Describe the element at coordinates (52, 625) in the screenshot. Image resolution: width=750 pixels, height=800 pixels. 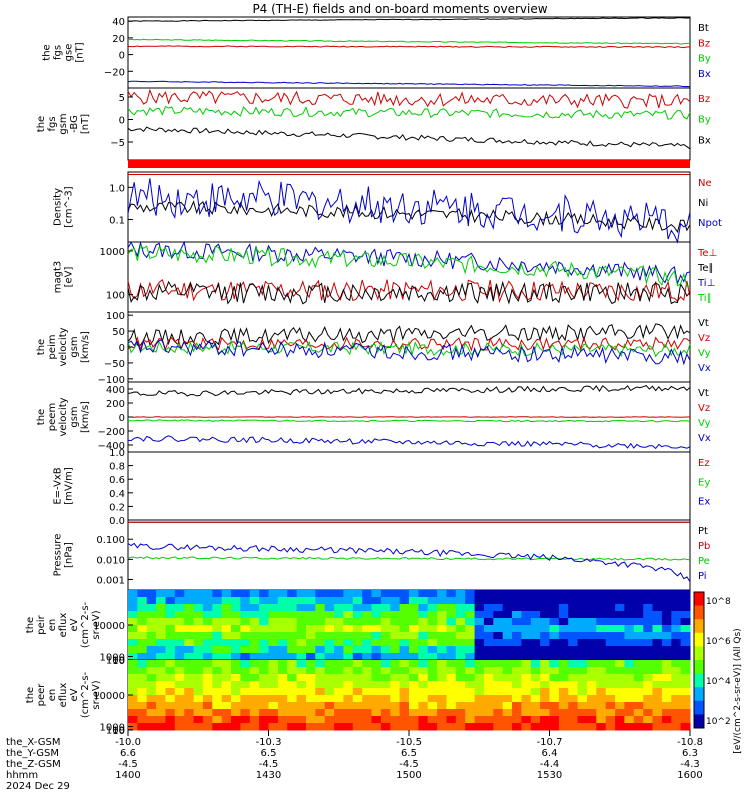
I see `y-axis-label: en` at that location.